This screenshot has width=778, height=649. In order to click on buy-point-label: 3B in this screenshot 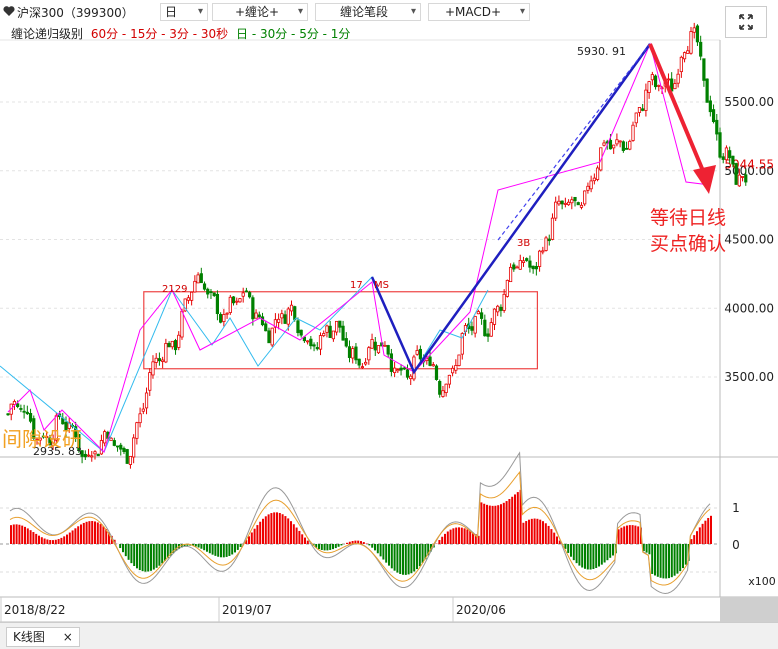, I will do `click(523, 243)`.